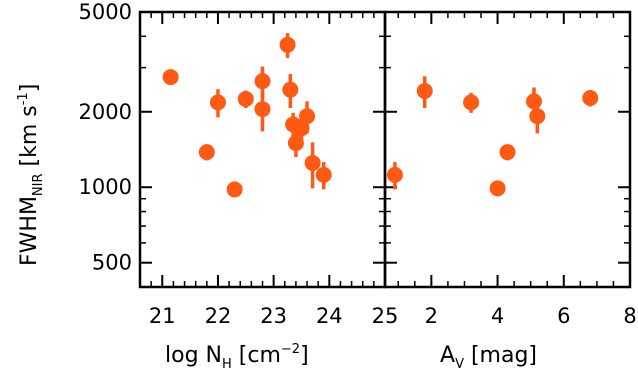 This screenshot has width=638, height=374. I want to click on x-tick-label: 8, so click(629, 316).